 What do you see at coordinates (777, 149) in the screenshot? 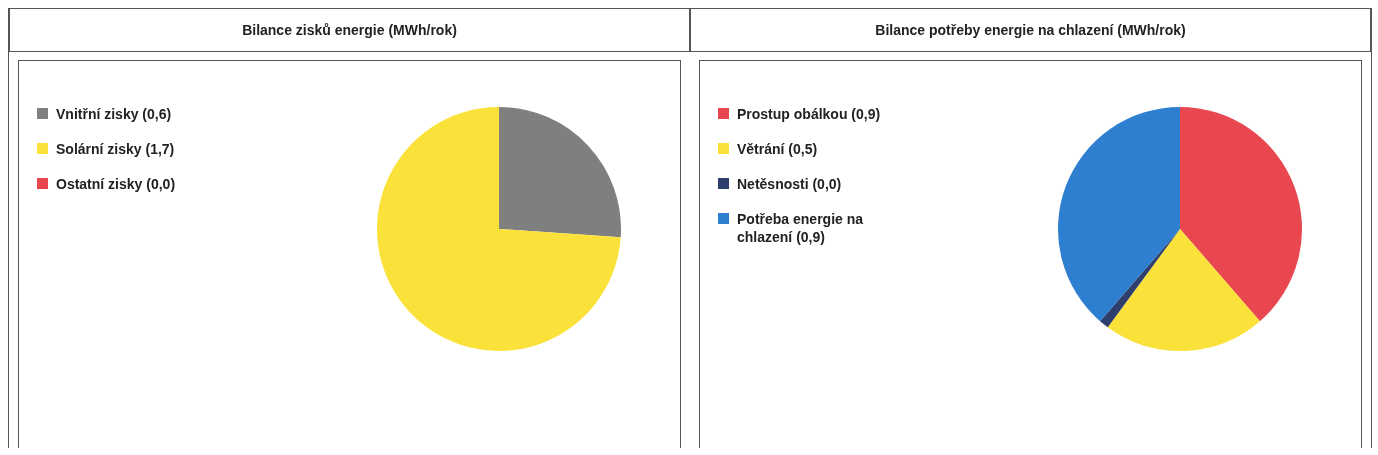
I see `legend-label: Větrání (0,5)` at bounding box center [777, 149].